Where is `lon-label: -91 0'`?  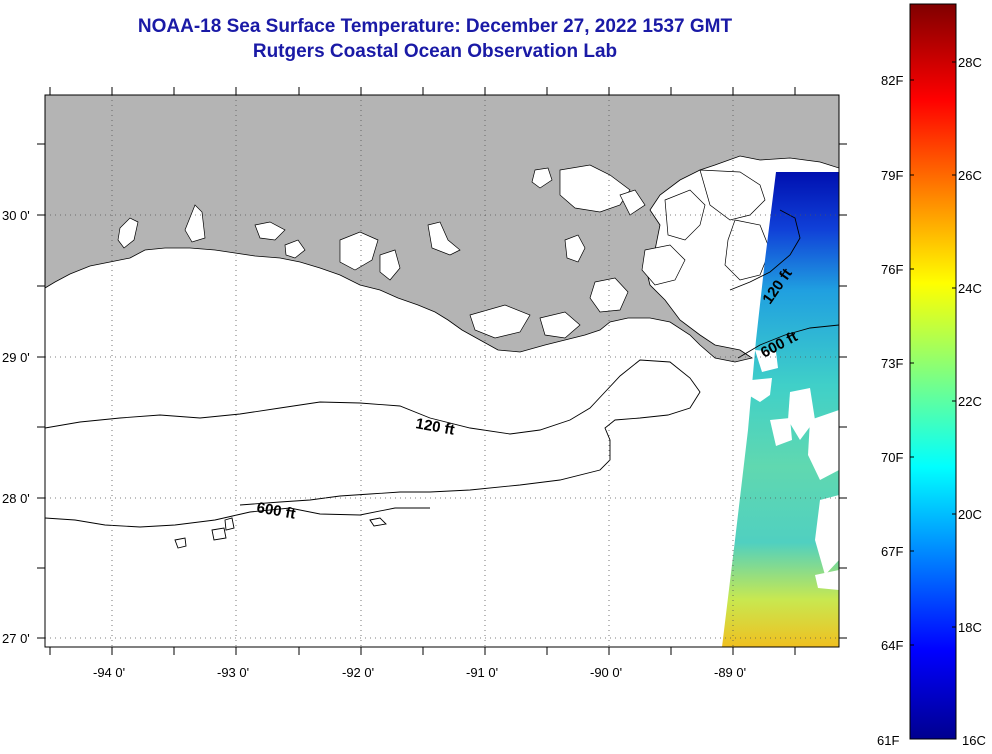 lon-label: -91 0' is located at coordinates (482, 672).